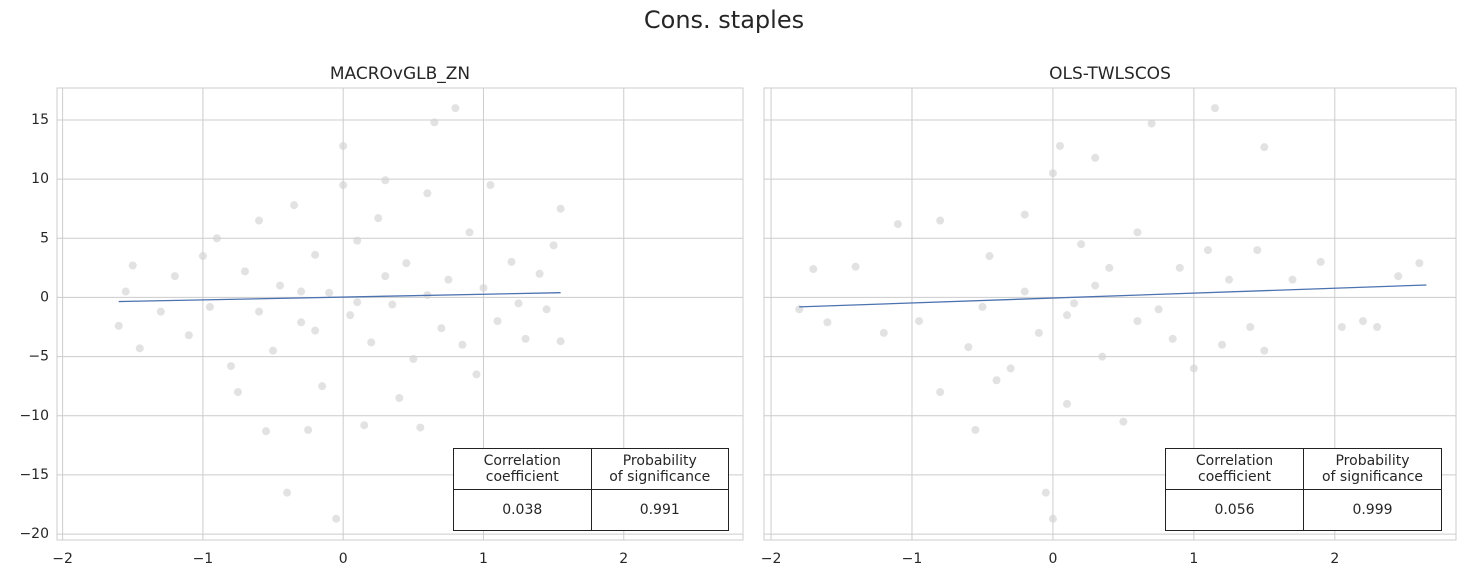  I want to click on x-tick-label: 0, so click(343, 559).